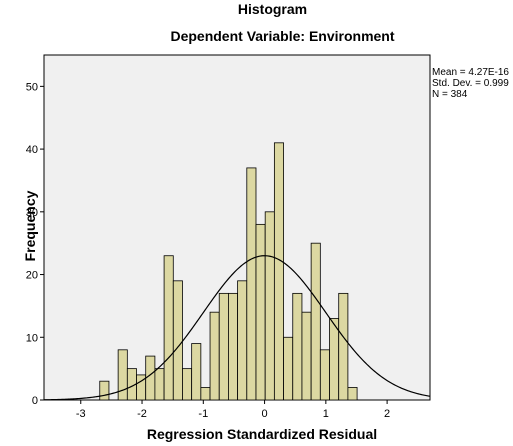  What do you see at coordinates (387, 414) in the screenshot?
I see `x-tick-label: 2` at bounding box center [387, 414].